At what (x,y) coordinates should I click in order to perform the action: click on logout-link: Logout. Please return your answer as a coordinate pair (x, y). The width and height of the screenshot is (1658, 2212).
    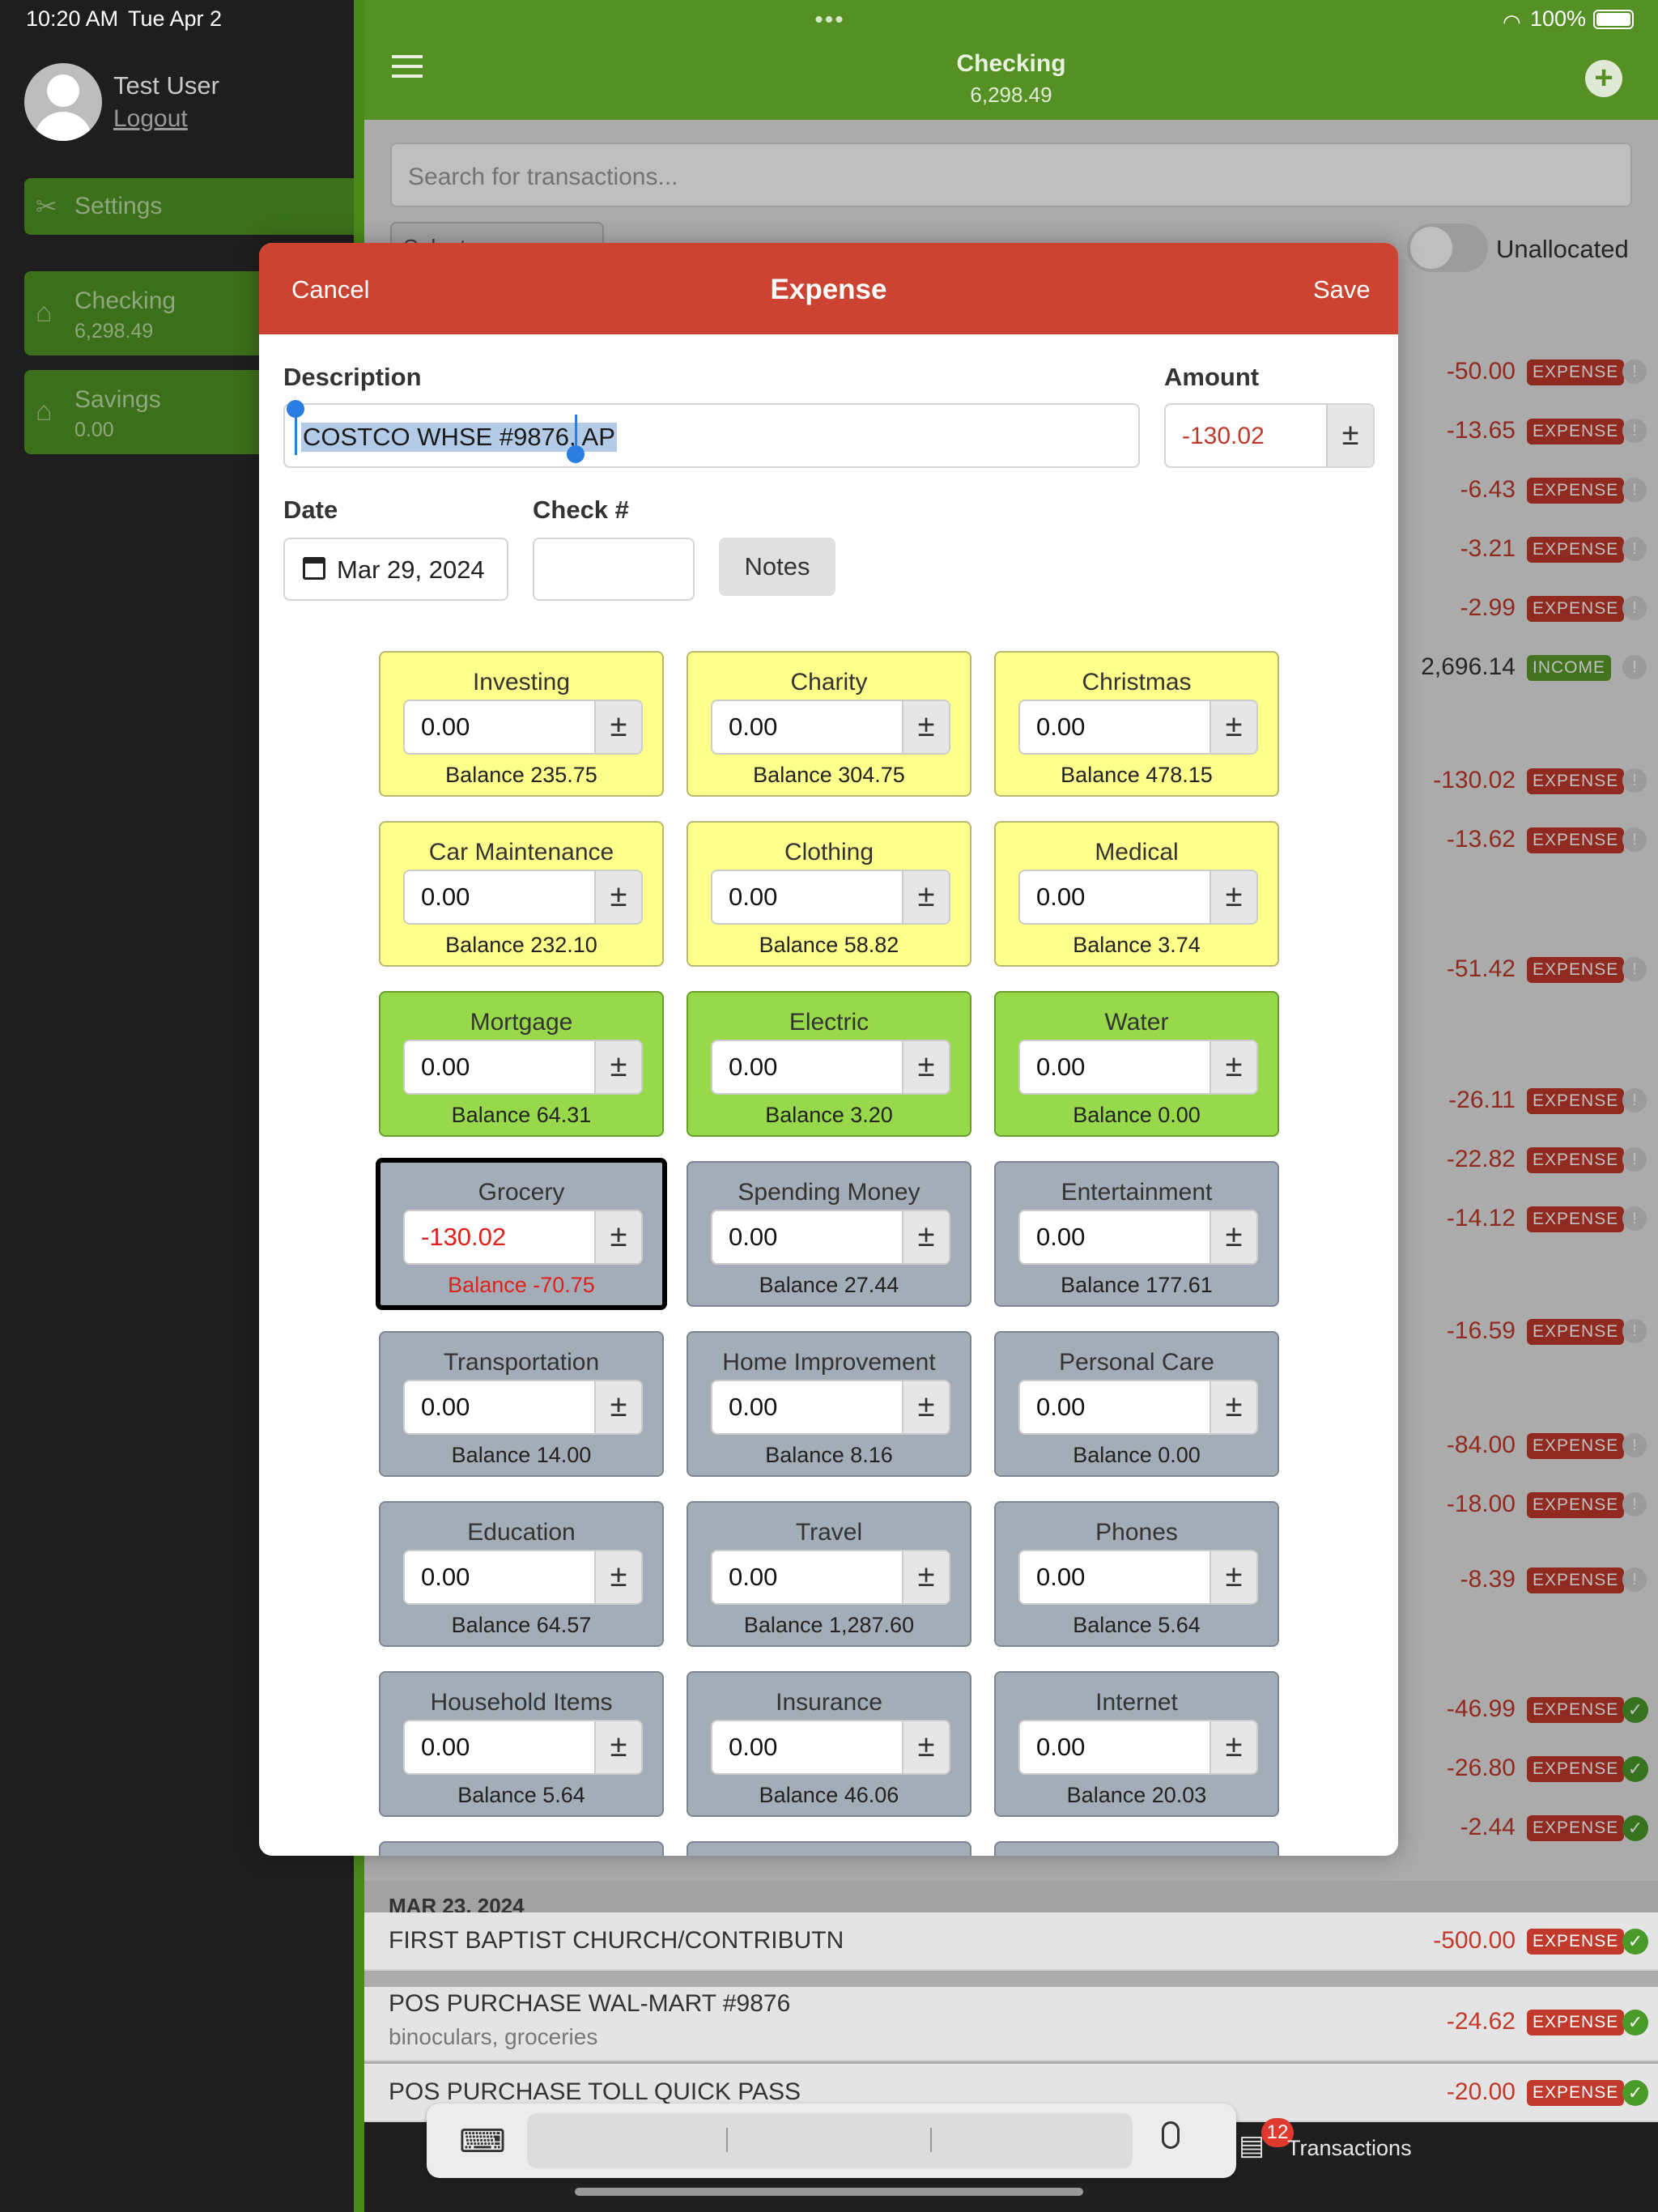
    Looking at the image, I should click on (150, 119).